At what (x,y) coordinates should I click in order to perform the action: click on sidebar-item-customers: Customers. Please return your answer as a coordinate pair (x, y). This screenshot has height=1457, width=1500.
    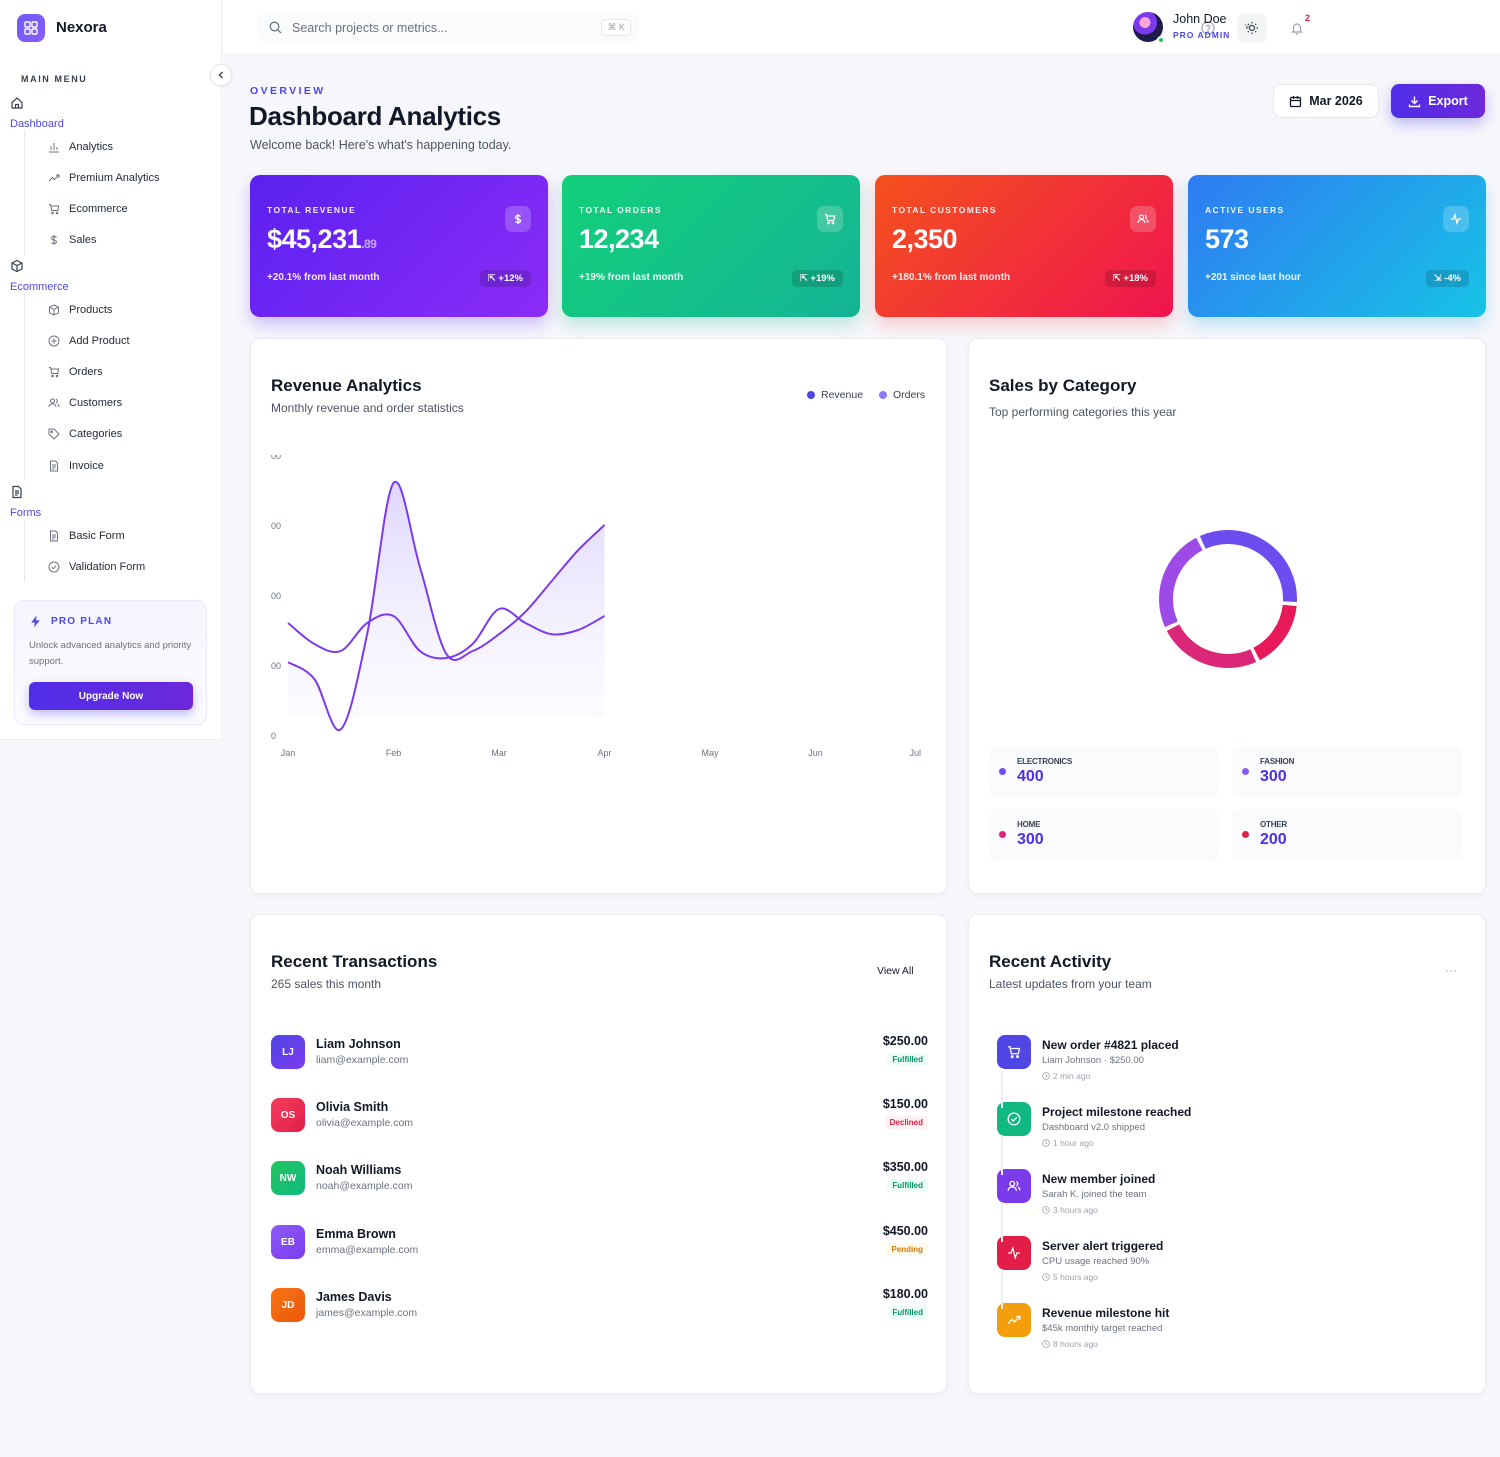
    Looking at the image, I should click on (77, 403).